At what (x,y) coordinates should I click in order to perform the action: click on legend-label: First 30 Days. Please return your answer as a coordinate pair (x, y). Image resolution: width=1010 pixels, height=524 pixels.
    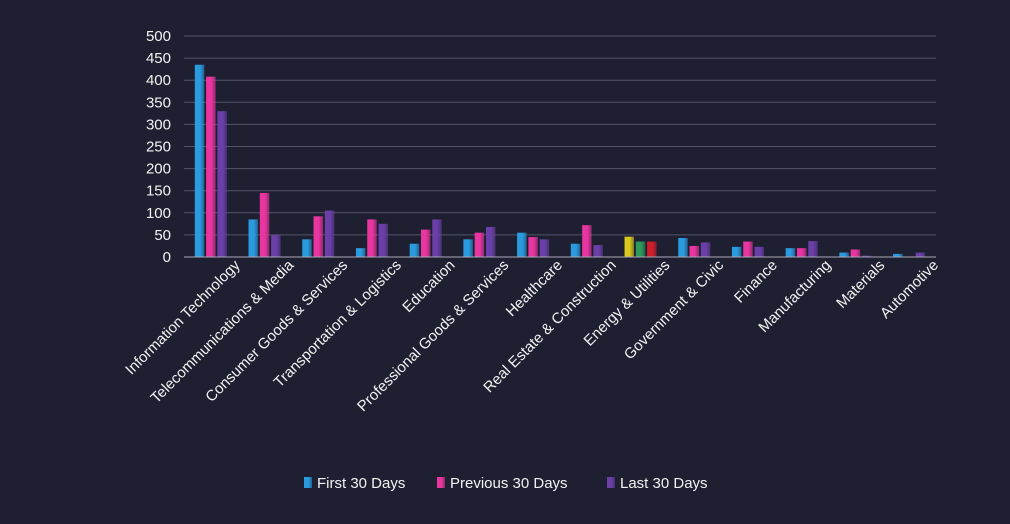
    Looking at the image, I should click on (361, 483).